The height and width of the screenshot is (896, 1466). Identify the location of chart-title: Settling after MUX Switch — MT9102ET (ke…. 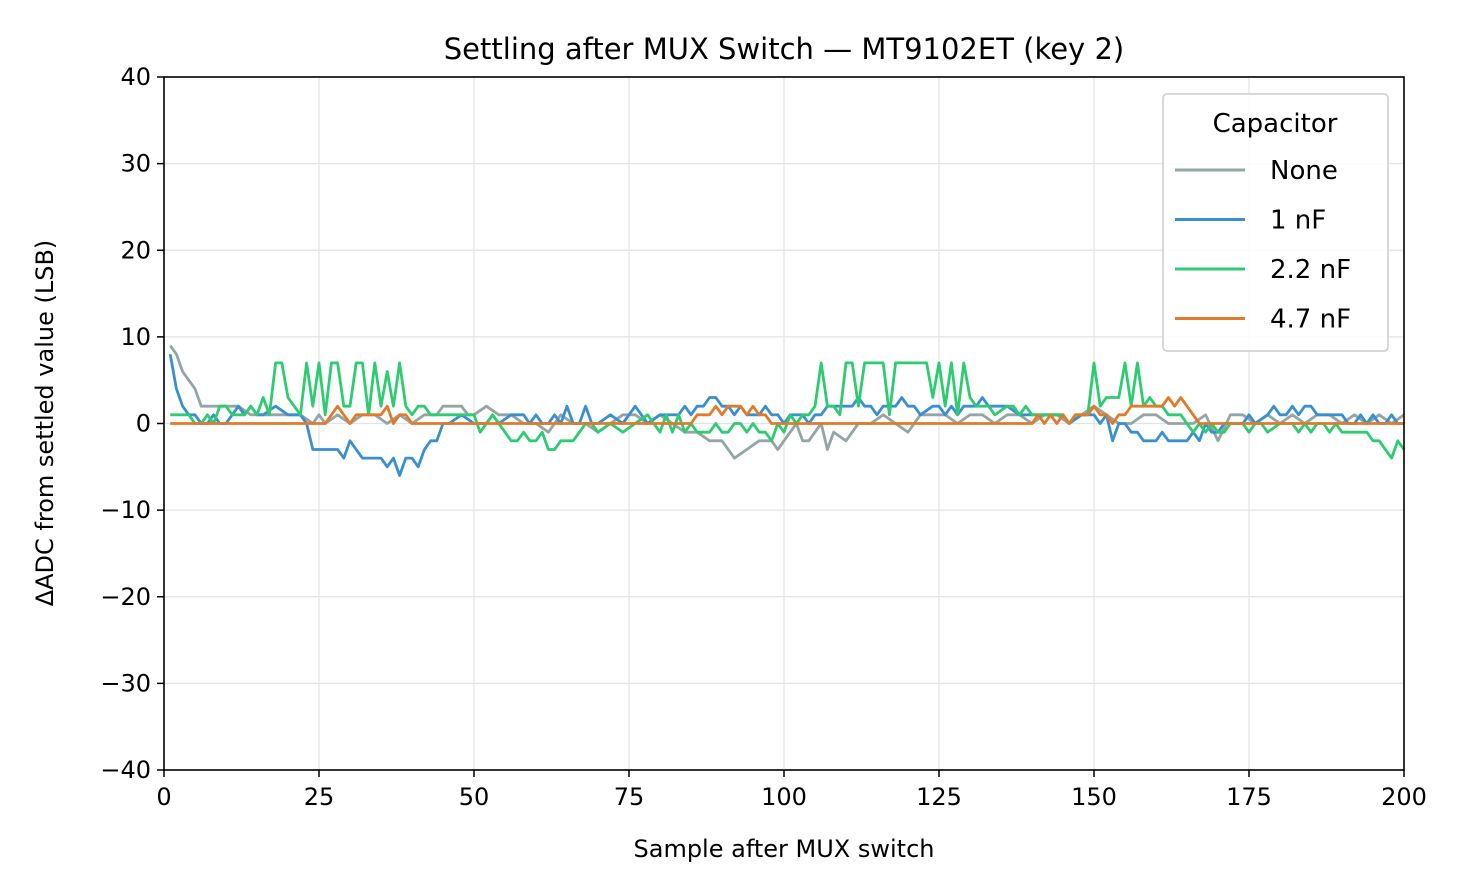
(784, 49).